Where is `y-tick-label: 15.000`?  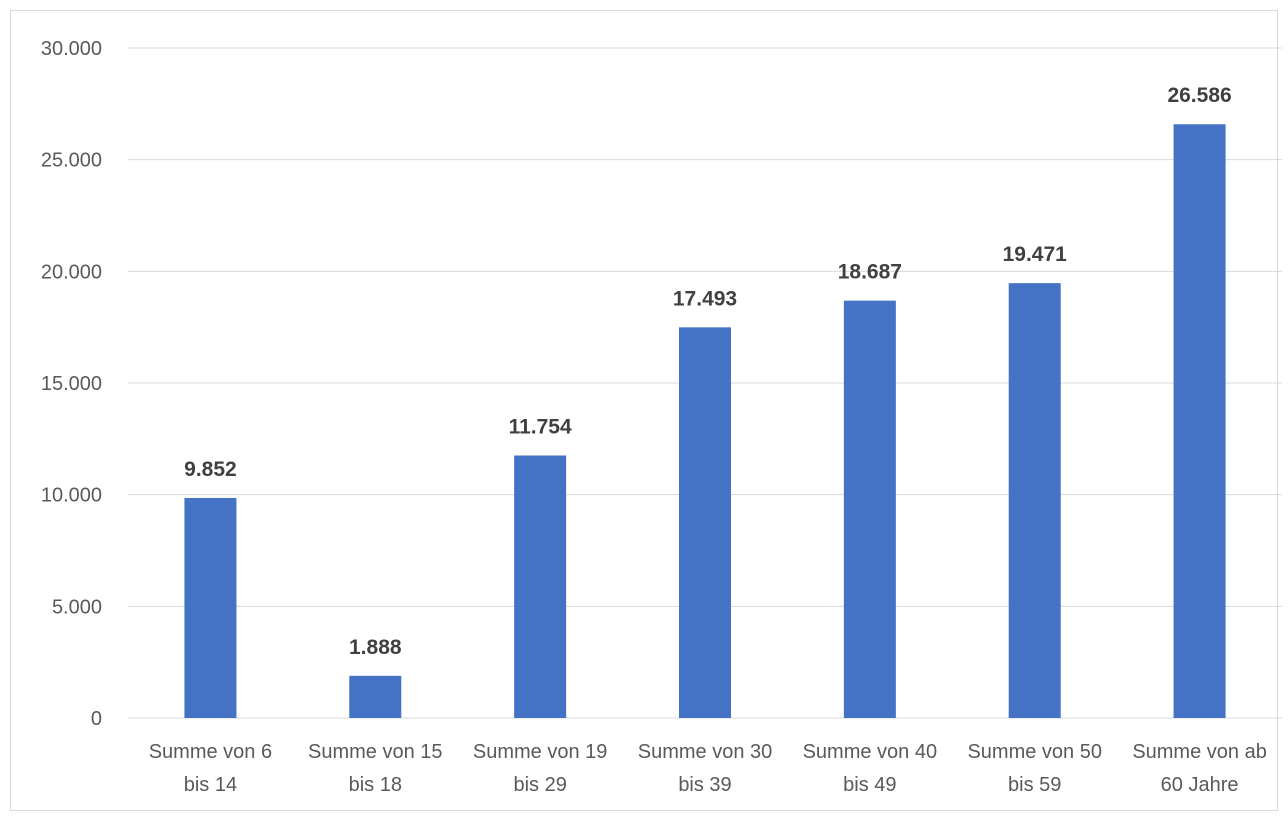
y-tick-label: 15.000 is located at coordinates (71, 384).